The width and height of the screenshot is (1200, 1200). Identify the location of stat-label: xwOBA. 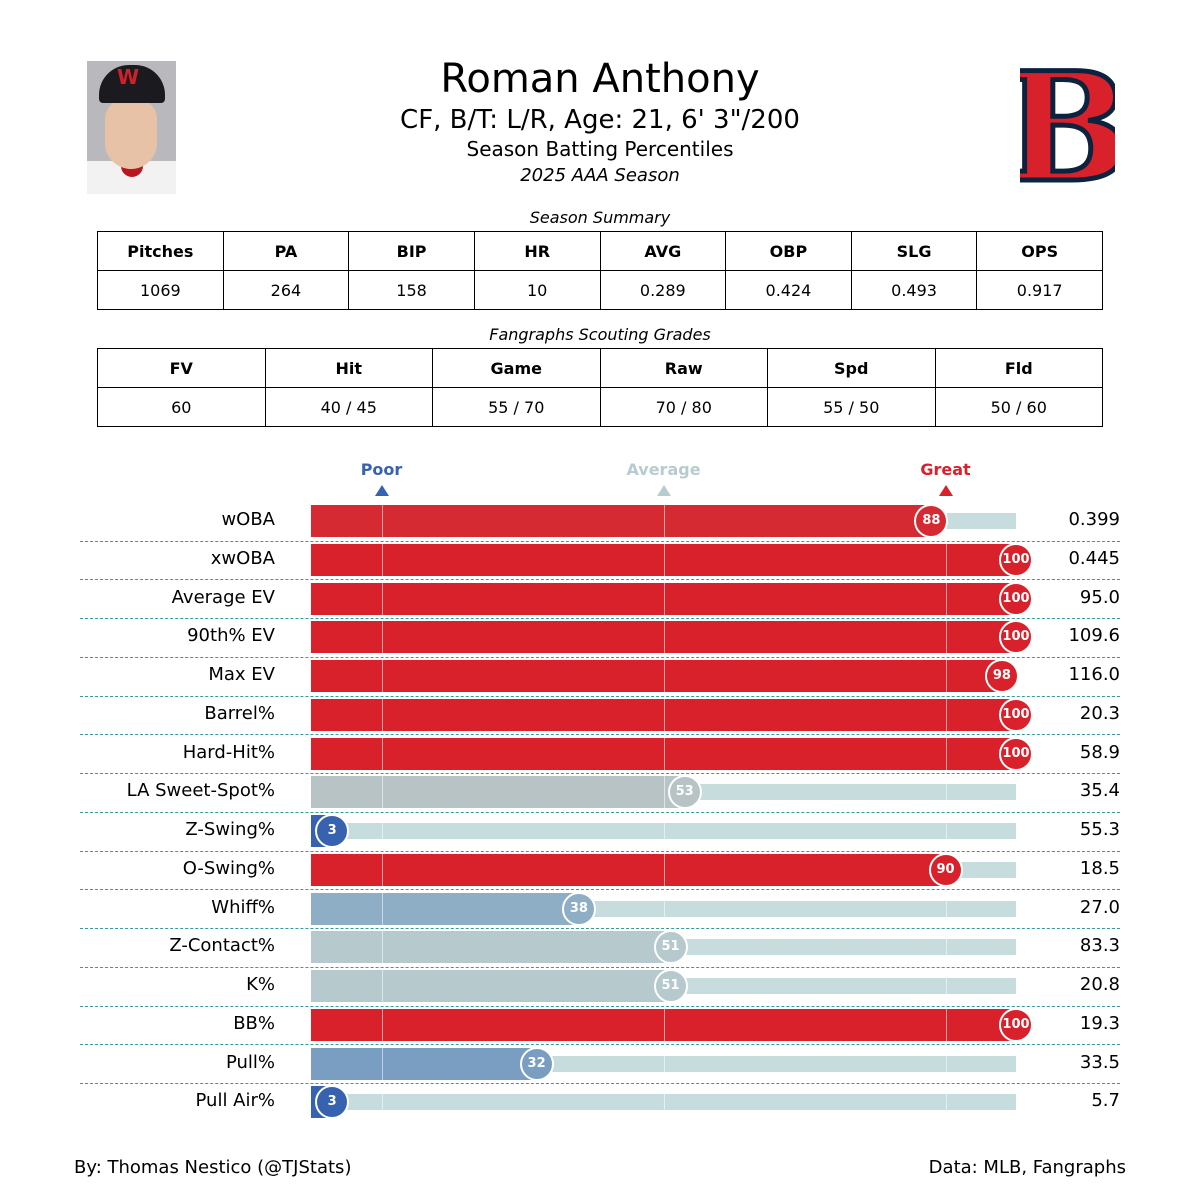
(242, 558).